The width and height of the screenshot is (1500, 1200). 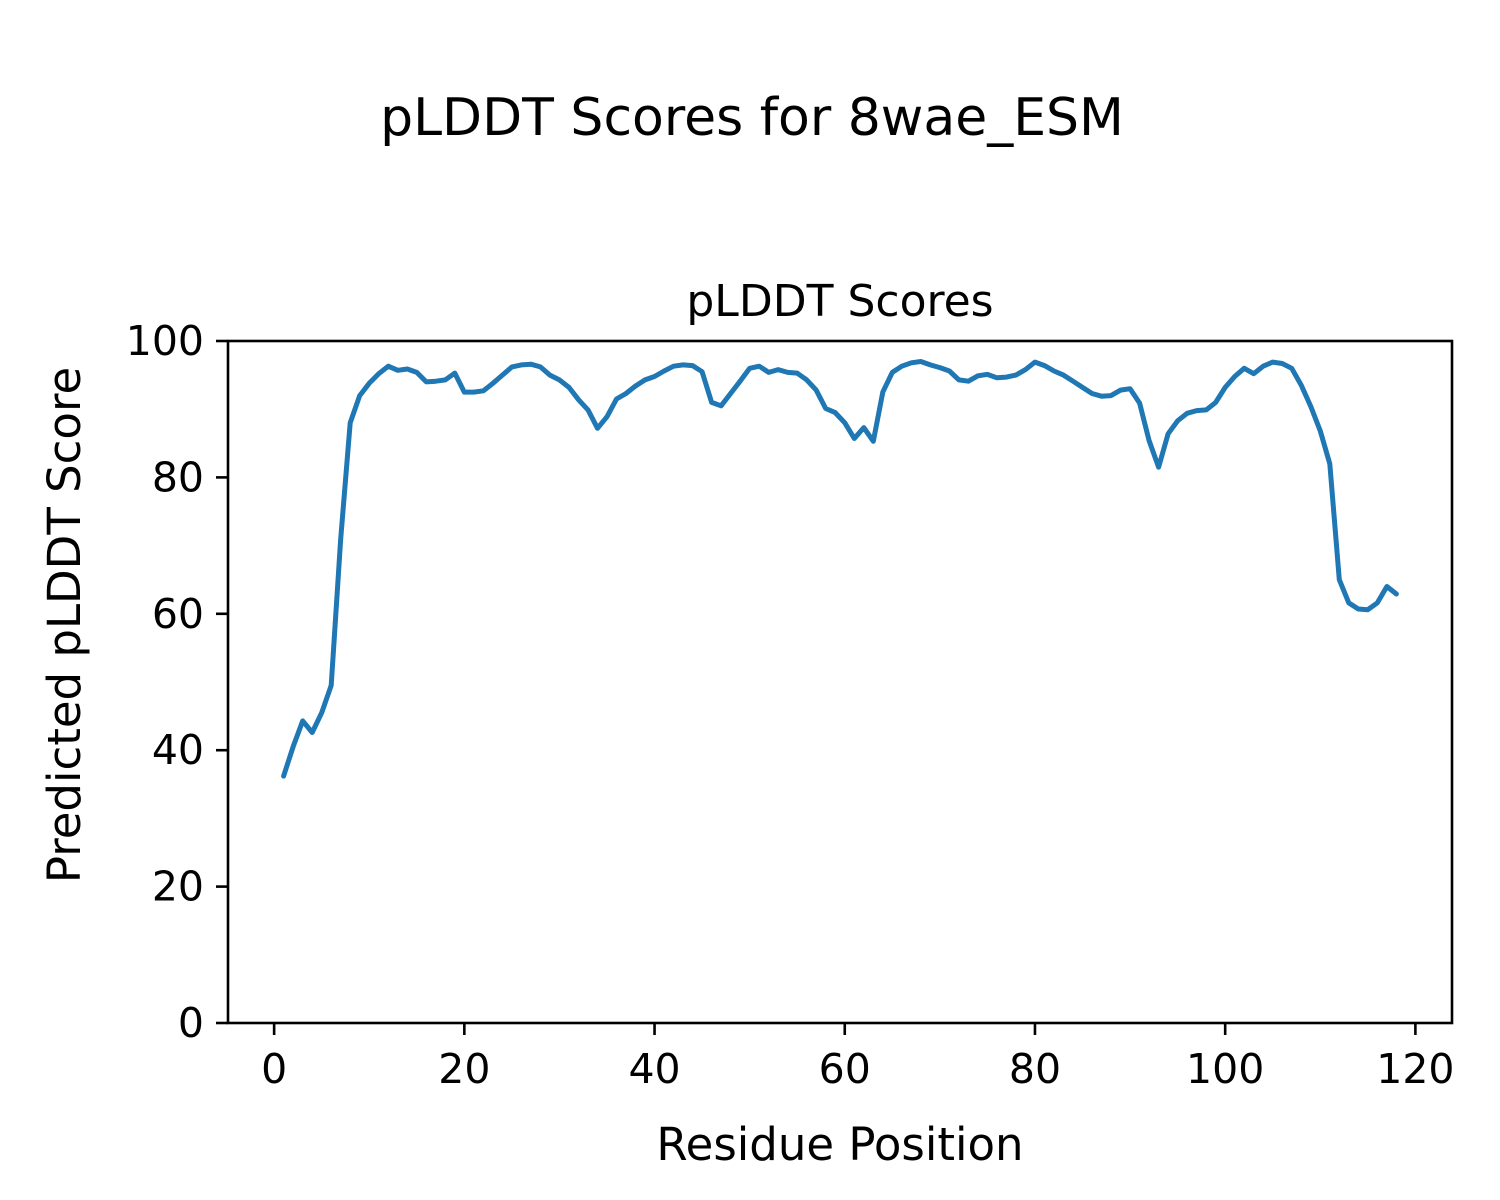 I want to click on y-tick-label: 20, so click(x=178, y=887).